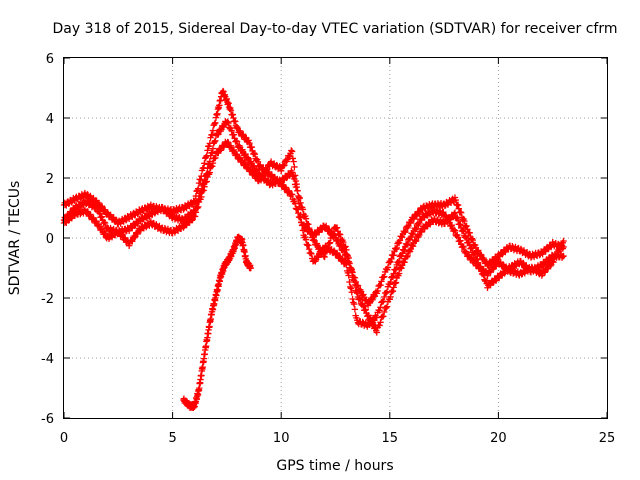 This screenshot has width=640, height=480. I want to click on x-tick-label: 25, so click(607, 438).